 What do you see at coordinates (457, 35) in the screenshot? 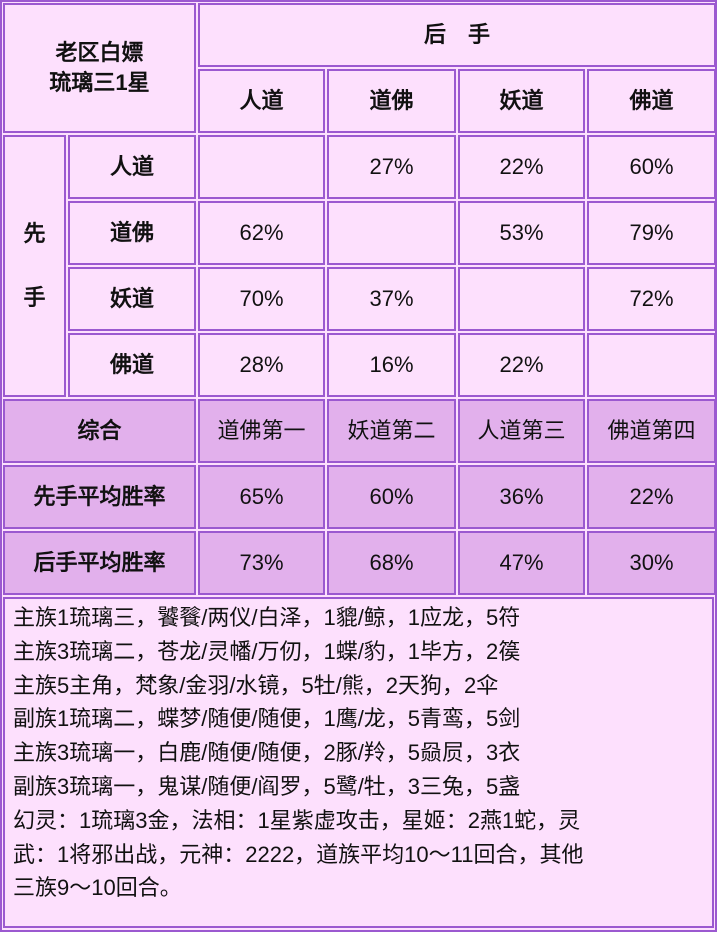
I see `second-hand-header: 后 手` at bounding box center [457, 35].